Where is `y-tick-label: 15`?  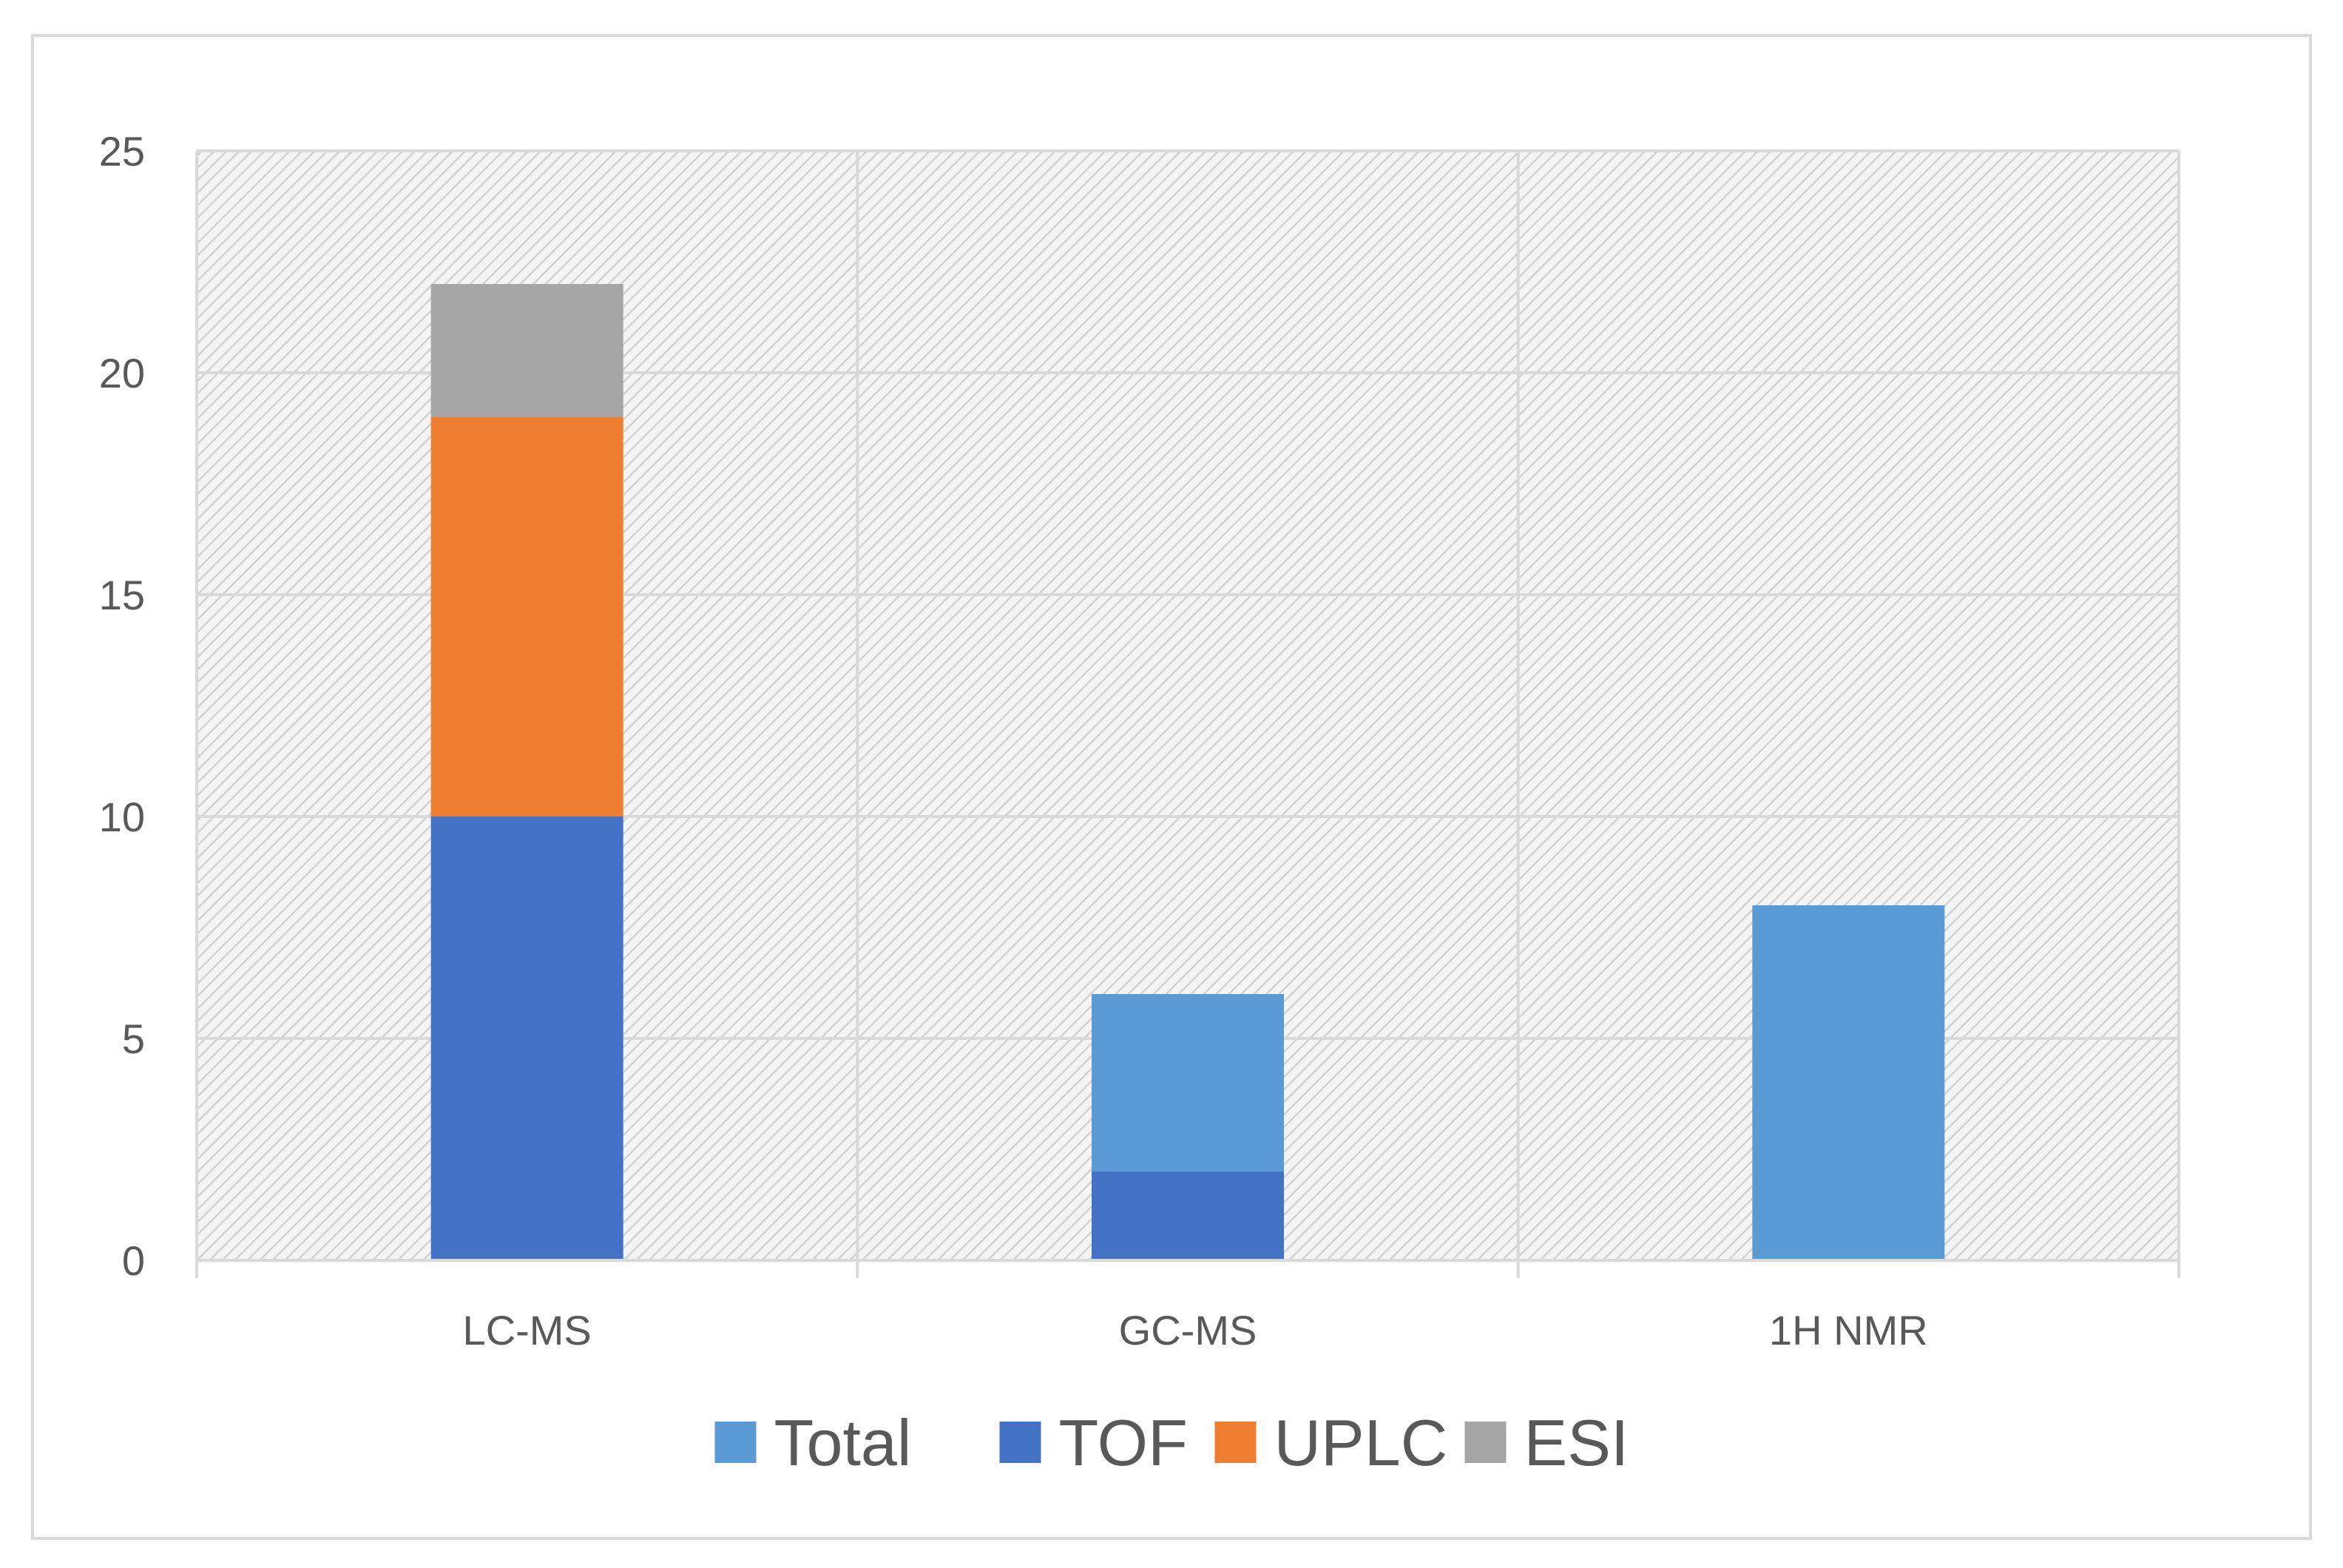 y-tick-label: 15 is located at coordinates (122, 595).